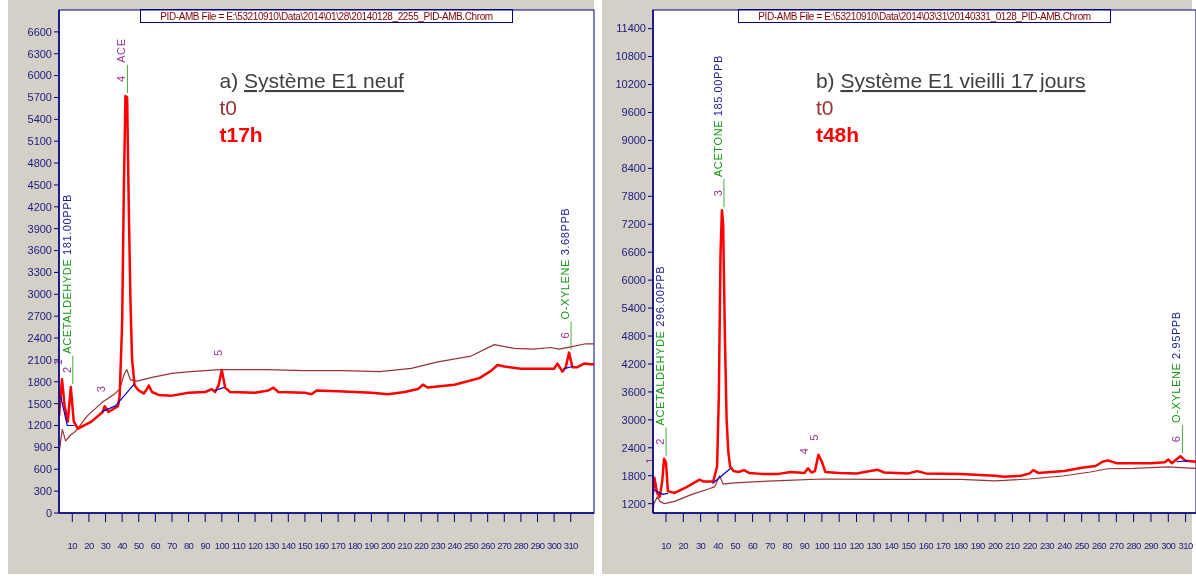 Image resolution: width=1196 pixels, height=576 pixels. What do you see at coordinates (631, 28) in the screenshot?
I see `y-tick-label: 11400` at bounding box center [631, 28].